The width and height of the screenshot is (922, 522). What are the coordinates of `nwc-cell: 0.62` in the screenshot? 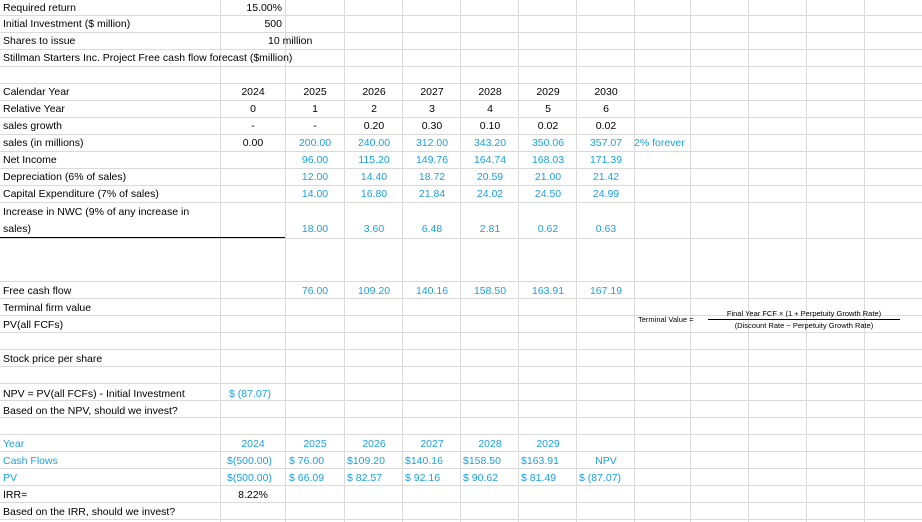 It's located at (548, 229).